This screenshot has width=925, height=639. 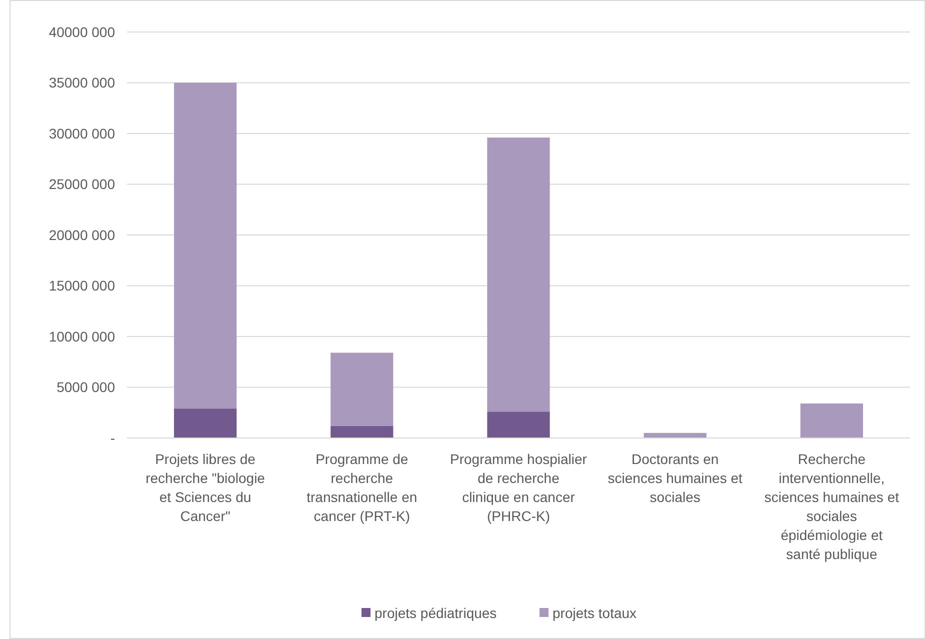 What do you see at coordinates (82, 184) in the screenshot?
I see `y-tick-label: 25000 000` at bounding box center [82, 184].